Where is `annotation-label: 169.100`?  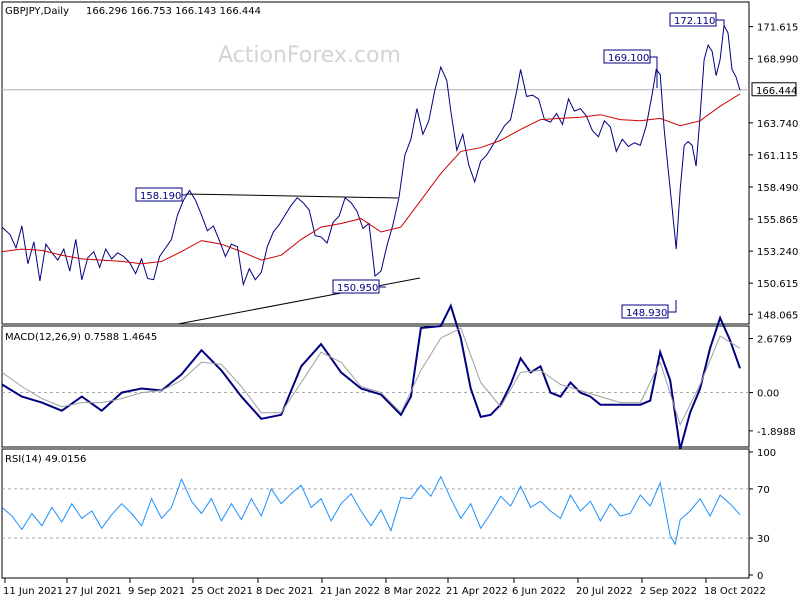 annotation-label: 169.100 is located at coordinates (628, 58).